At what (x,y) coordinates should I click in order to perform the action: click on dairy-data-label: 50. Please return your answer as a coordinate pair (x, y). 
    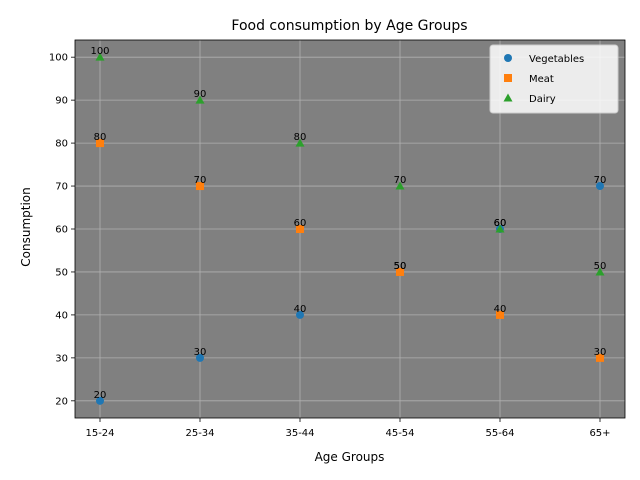
    Looking at the image, I should click on (600, 266).